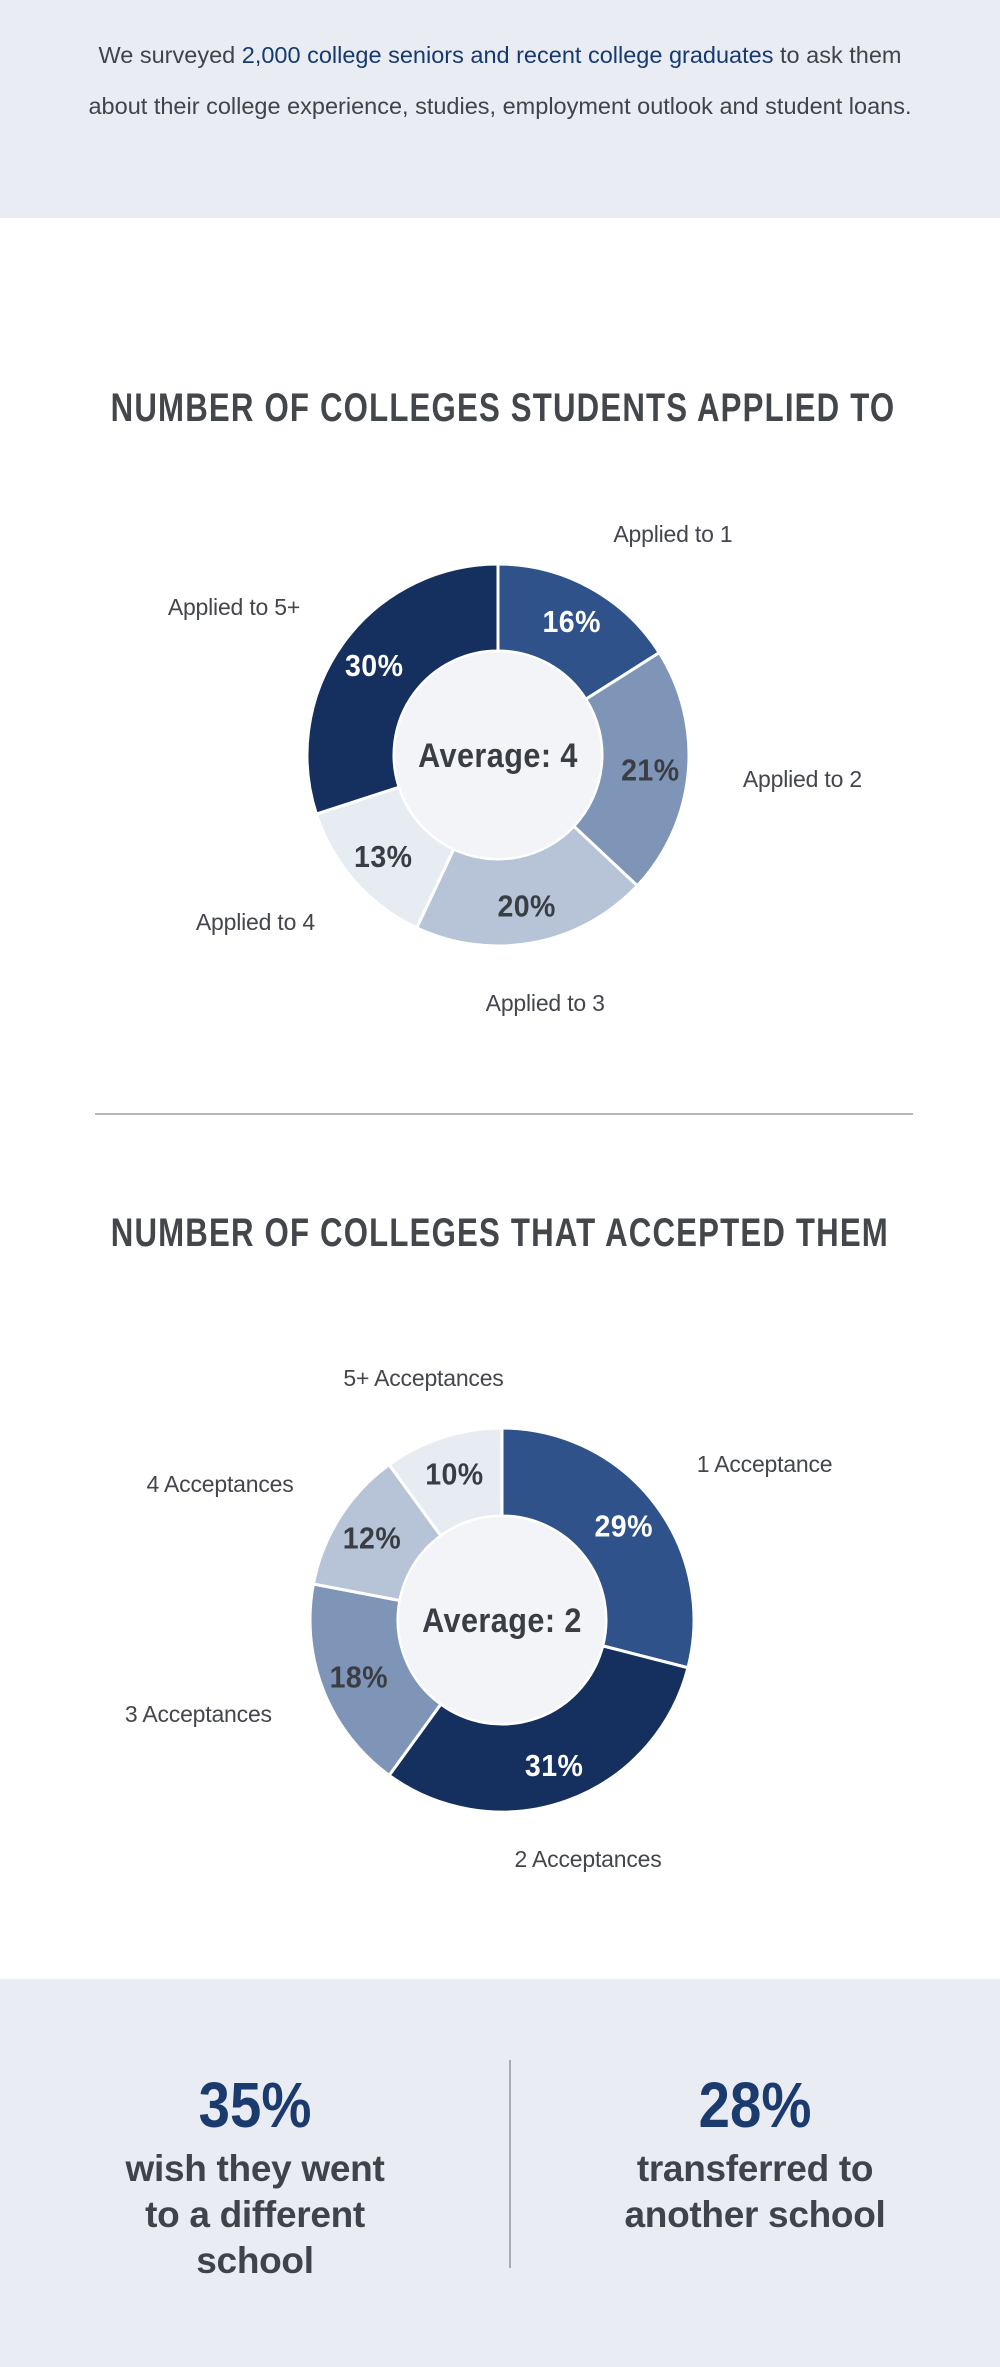 The image size is (1000, 2367). What do you see at coordinates (220, 1483) in the screenshot?
I see `segment-label-3: 4 Acceptances` at bounding box center [220, 1483].